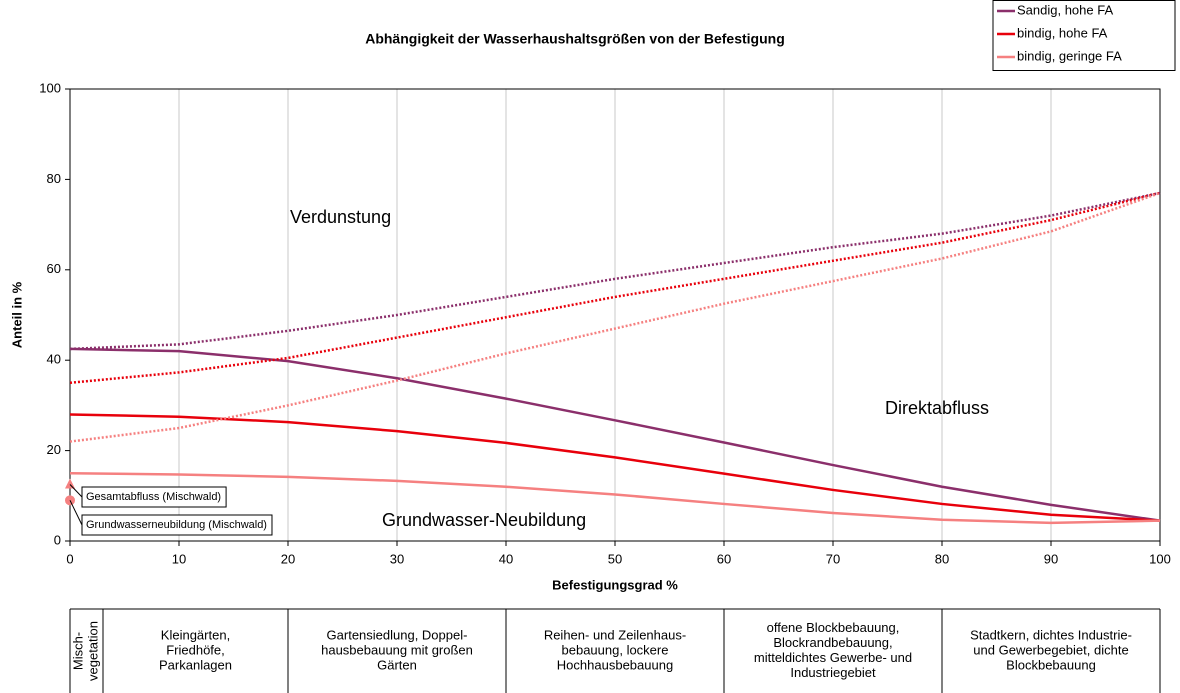 This screenshot has width=1180, height=693. Describe the element at coordinates (70, 483) in the screenshot. I see `marker` at that location.